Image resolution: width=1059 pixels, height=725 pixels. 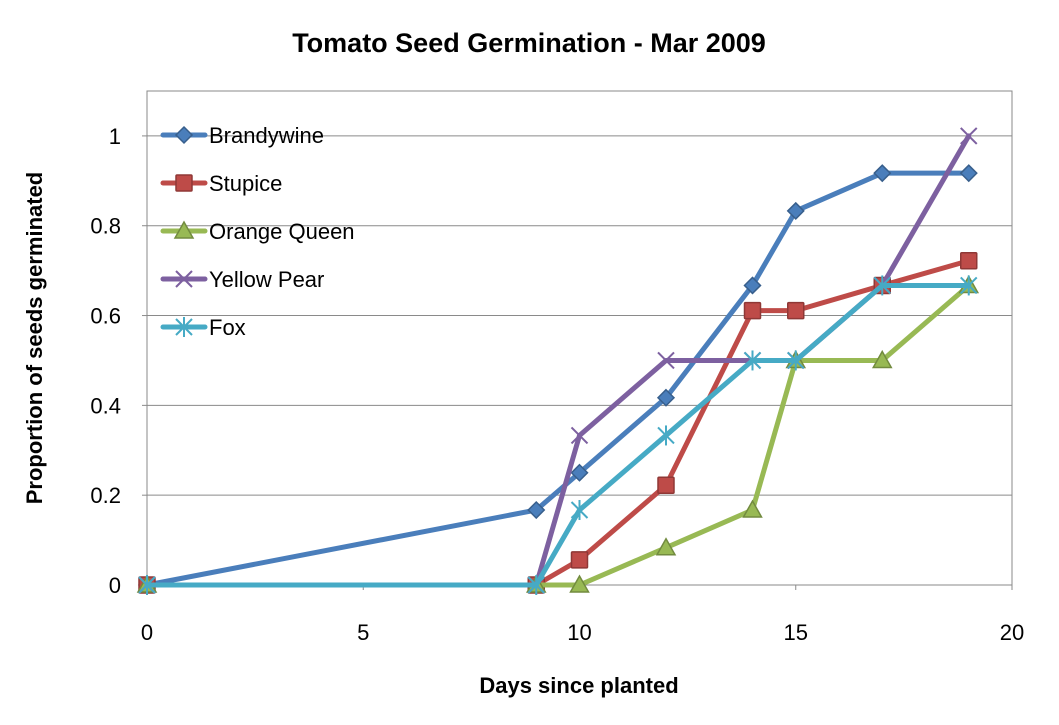 I want to click on x-axis: 0 5 10 15 20, so click(x=582, y=615).